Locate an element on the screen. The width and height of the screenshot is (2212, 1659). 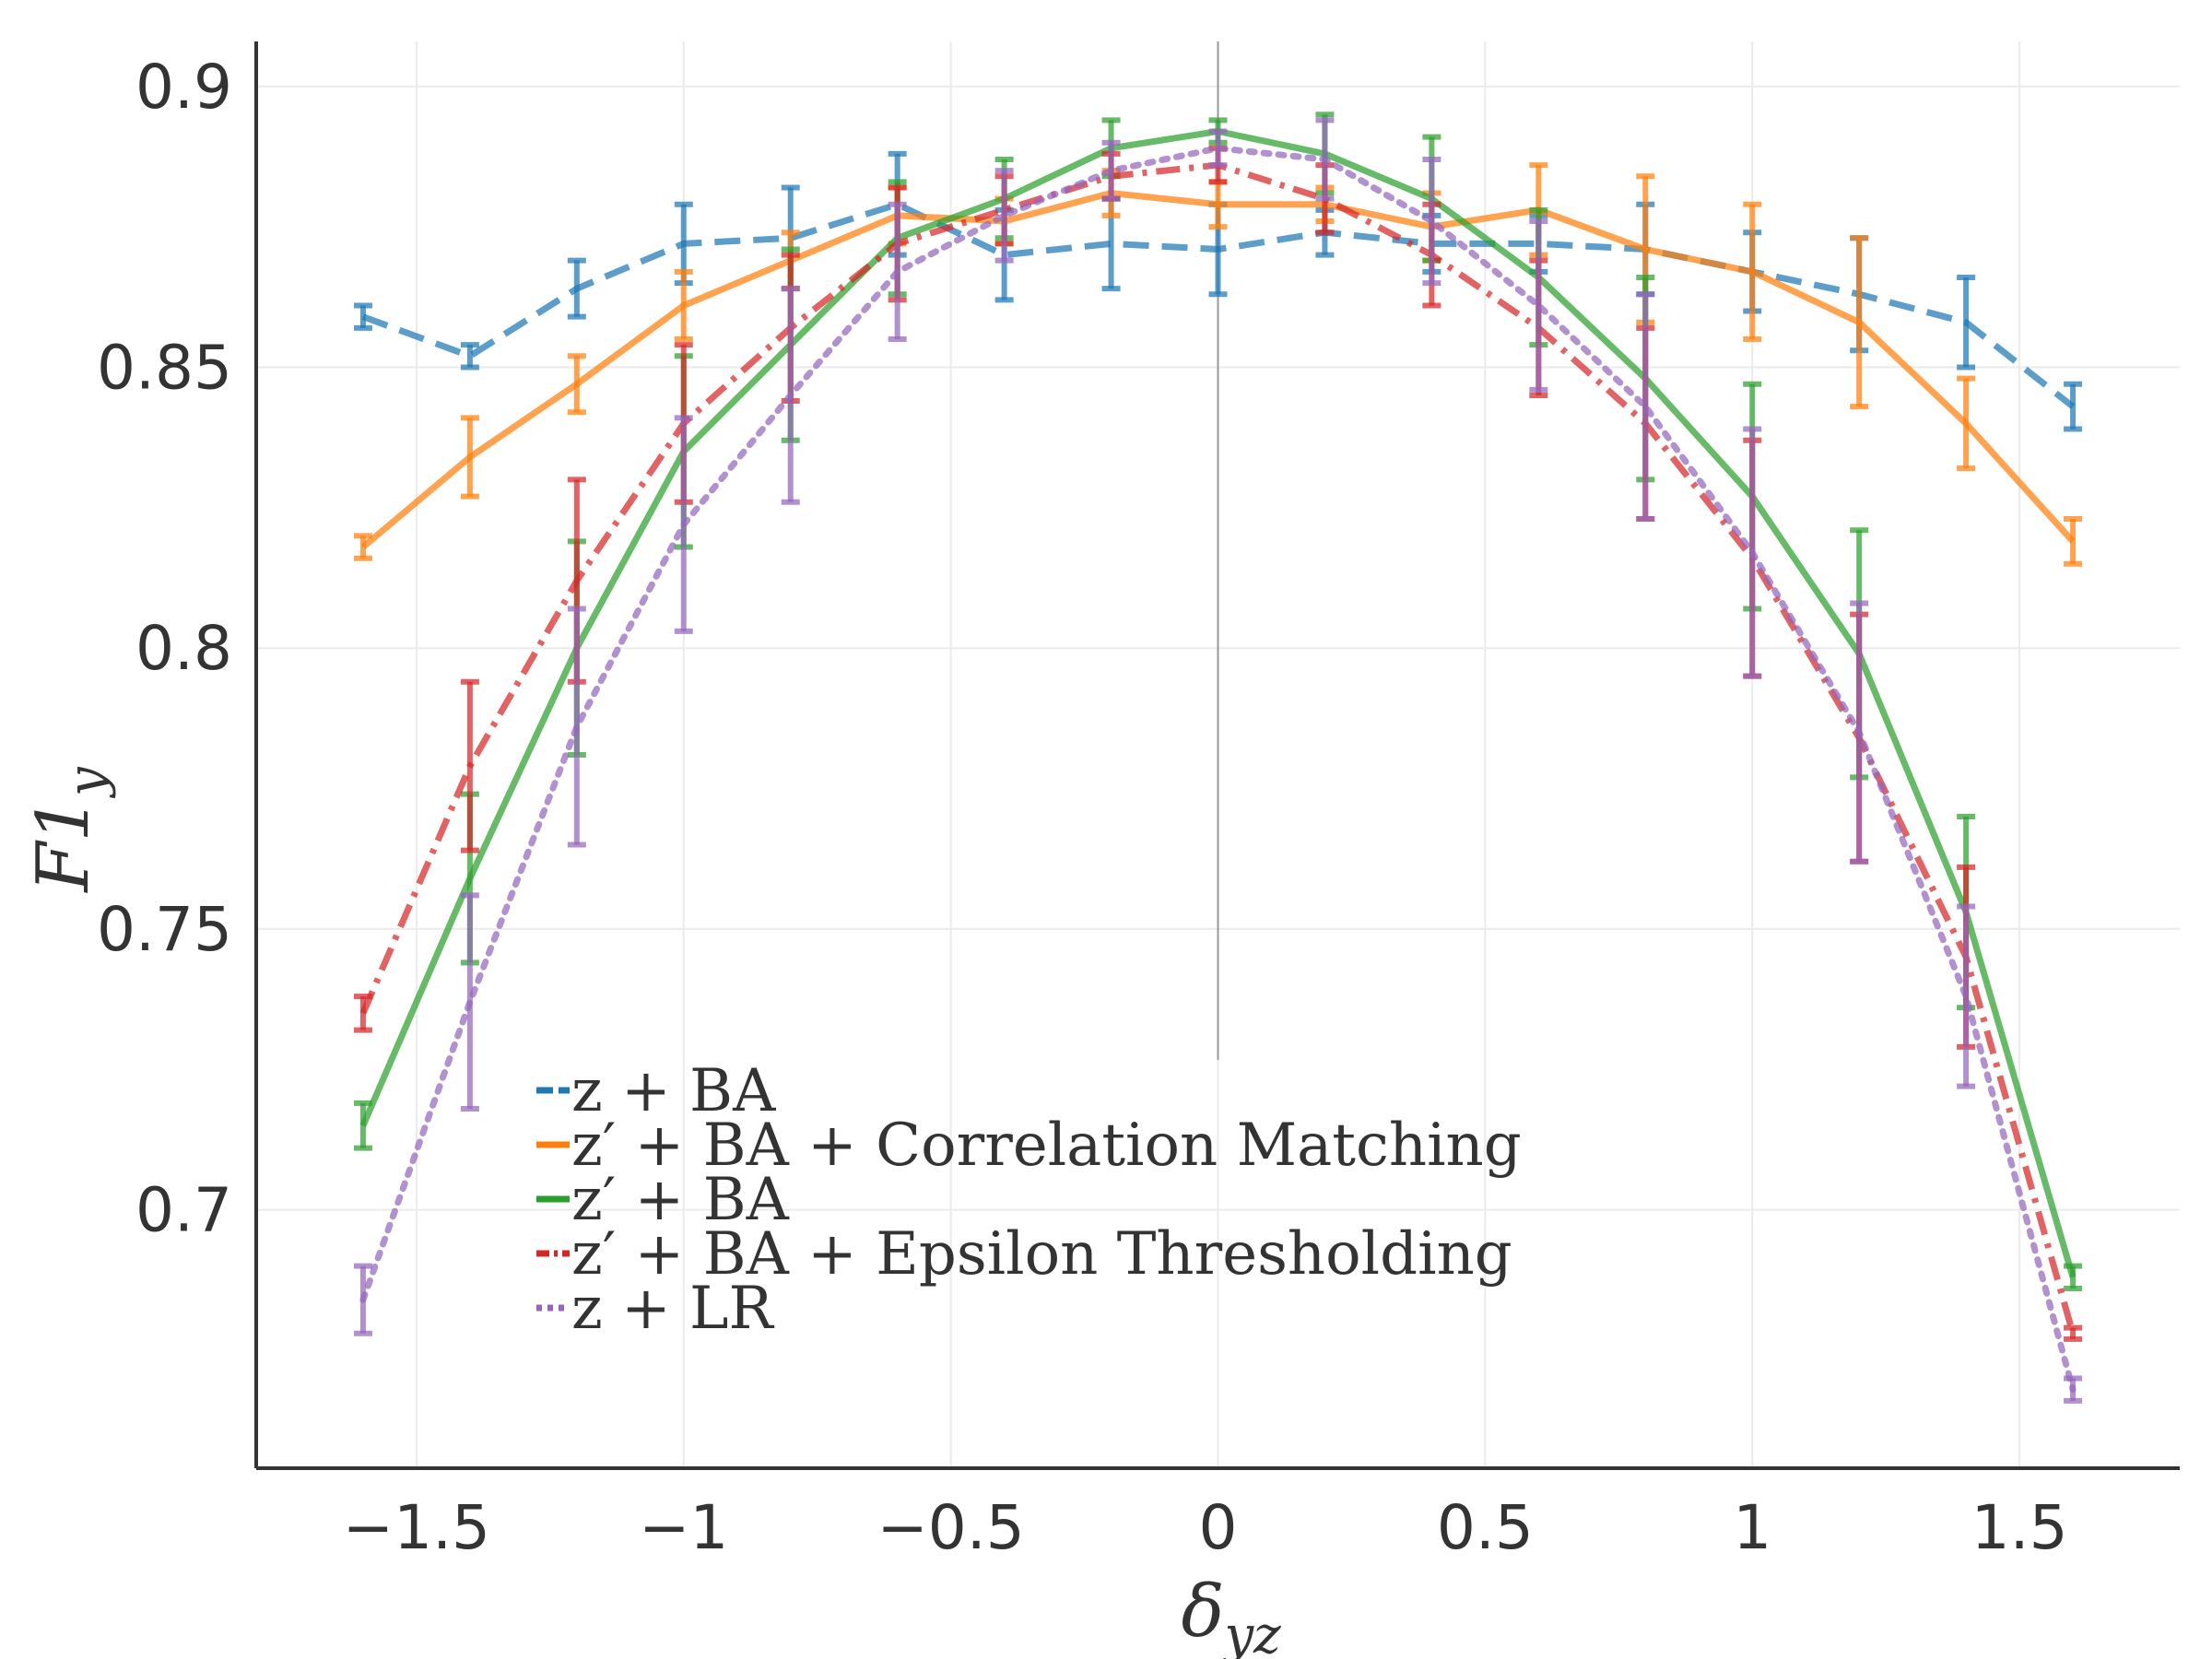
y-tick-label: 0.8 is located at coordinates (183, 648).